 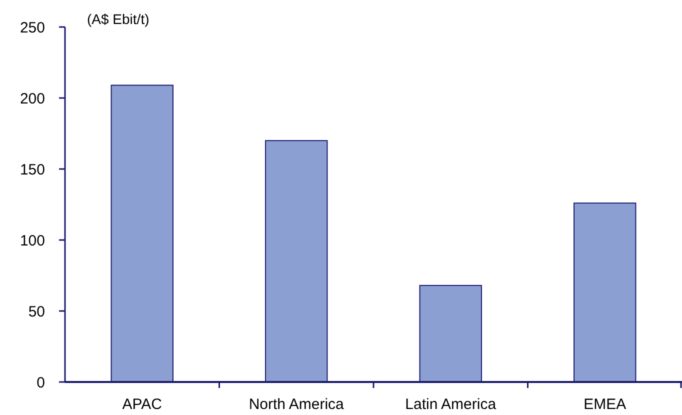 I want to click on y-tick-label: 50, so click(x=36, y=311).